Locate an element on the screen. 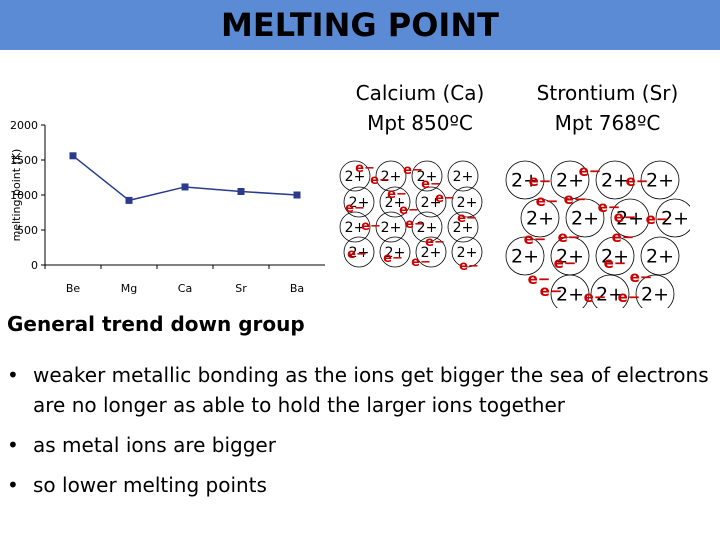 The image size is (720, 540). y-tick-label: 1000 is located at coordinates (24, 195).